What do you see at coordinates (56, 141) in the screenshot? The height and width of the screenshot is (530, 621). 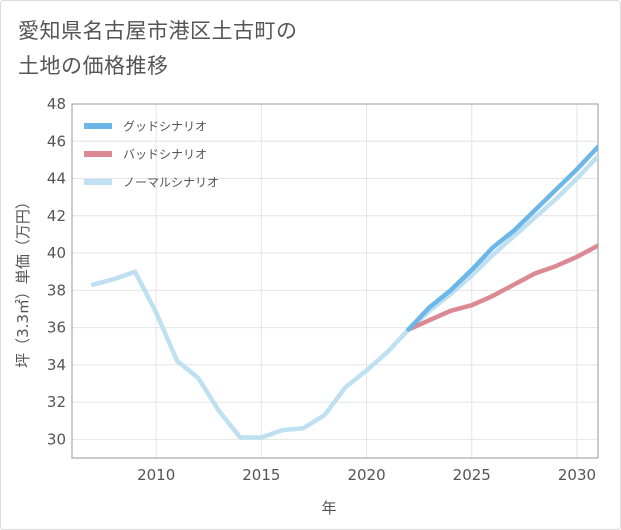 I see `y-tick-label: 46` at bounding box center [56, 141].